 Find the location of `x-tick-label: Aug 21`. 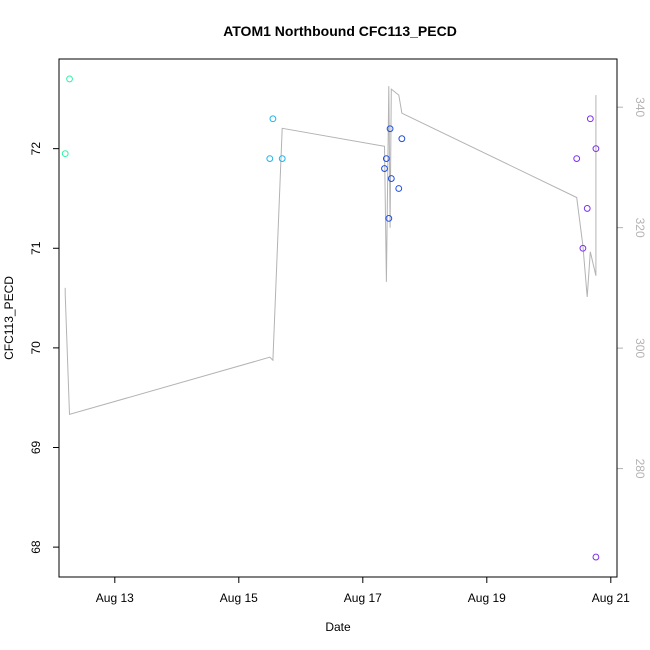

x-tick-label: Aug 21 is located at coordinates (611, 598).